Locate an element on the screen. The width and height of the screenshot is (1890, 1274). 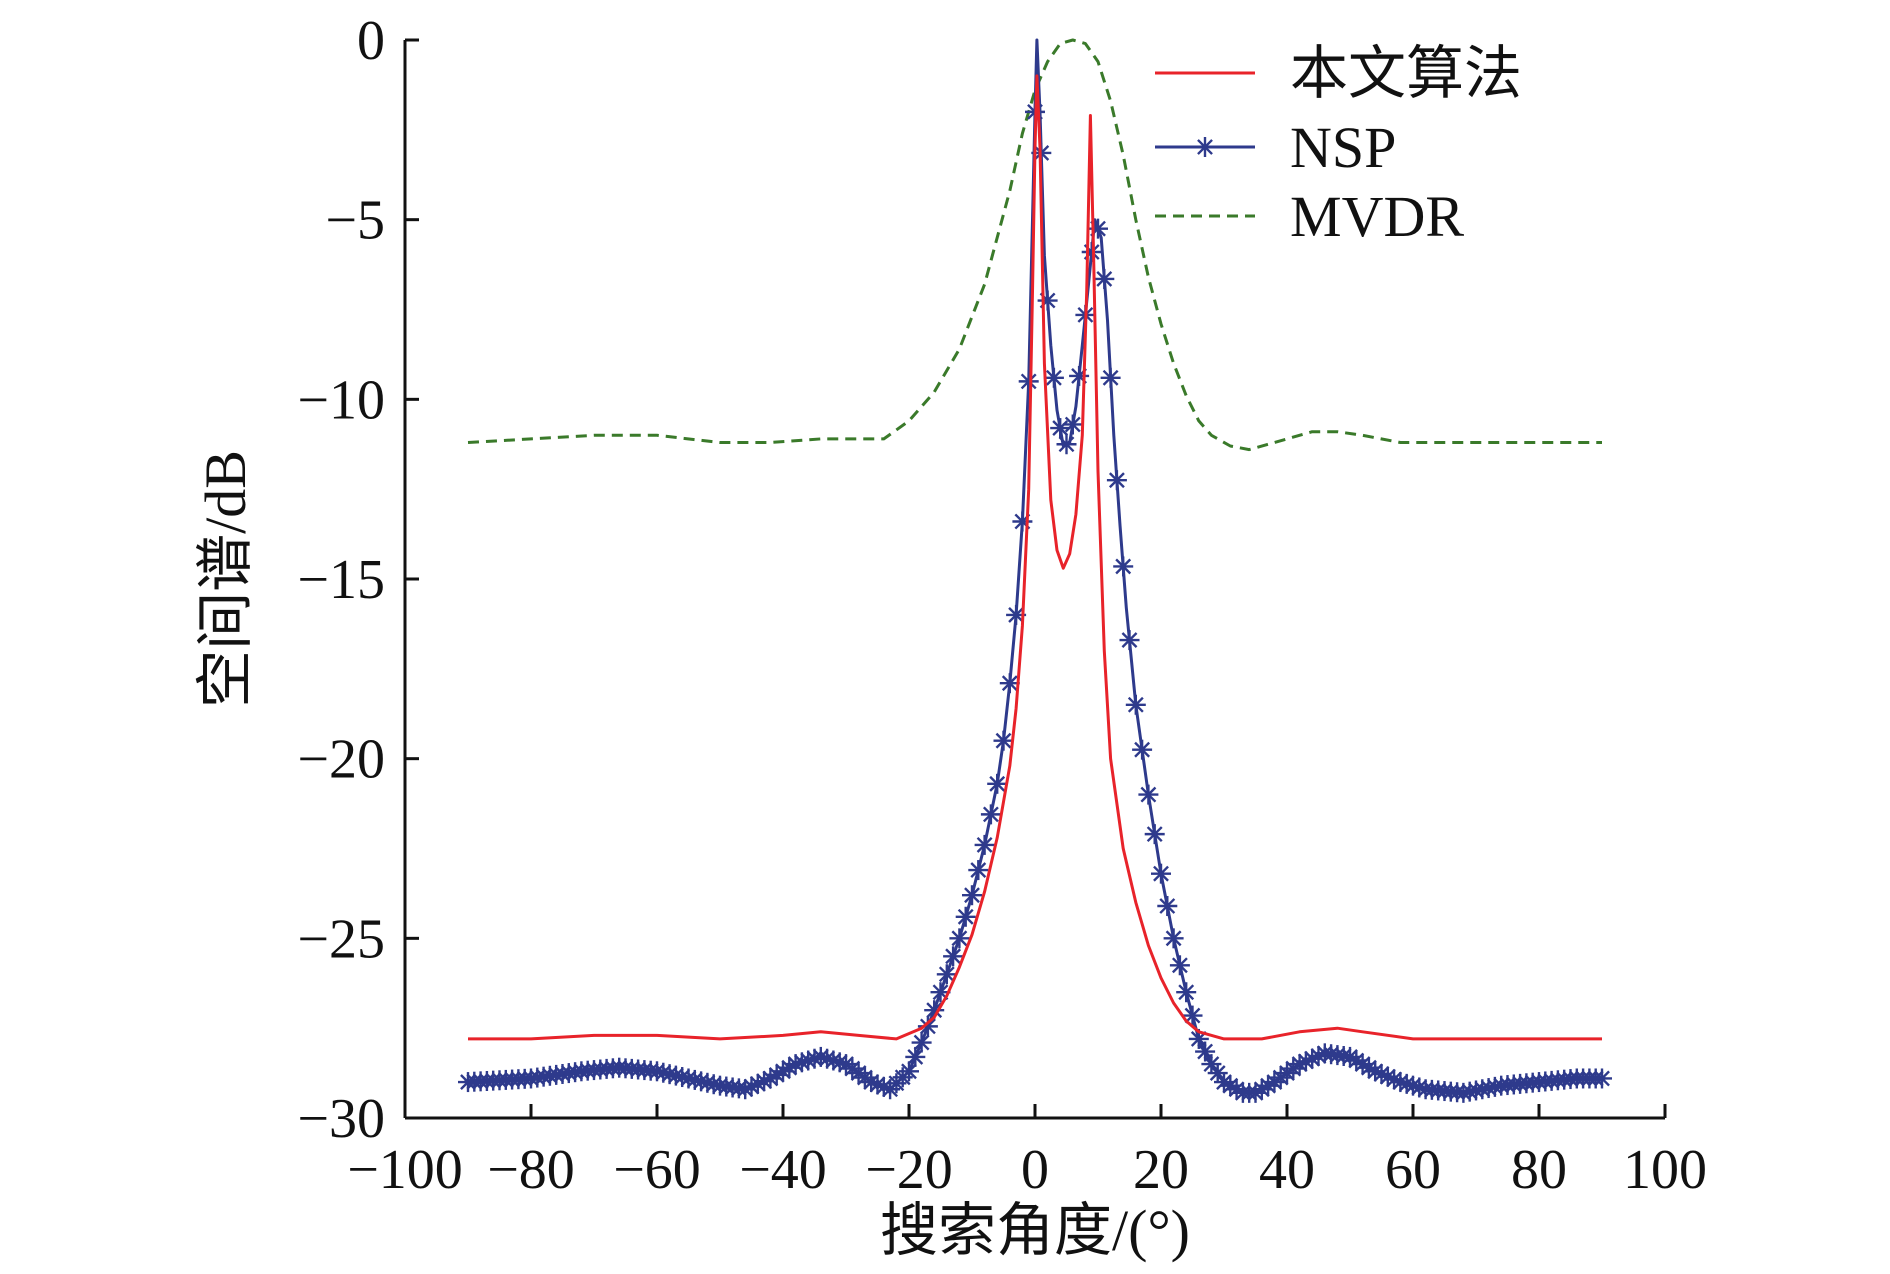
legend-label-mvdr: MVDR is located at coordinates (1377, 216).